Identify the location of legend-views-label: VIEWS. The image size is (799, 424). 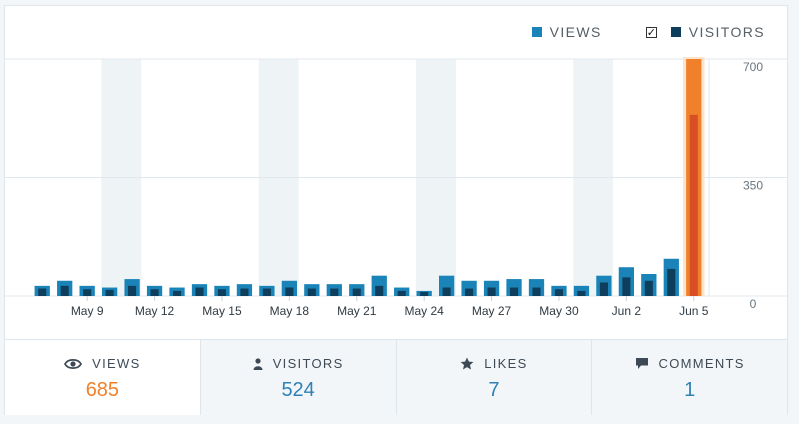
(575, 32).